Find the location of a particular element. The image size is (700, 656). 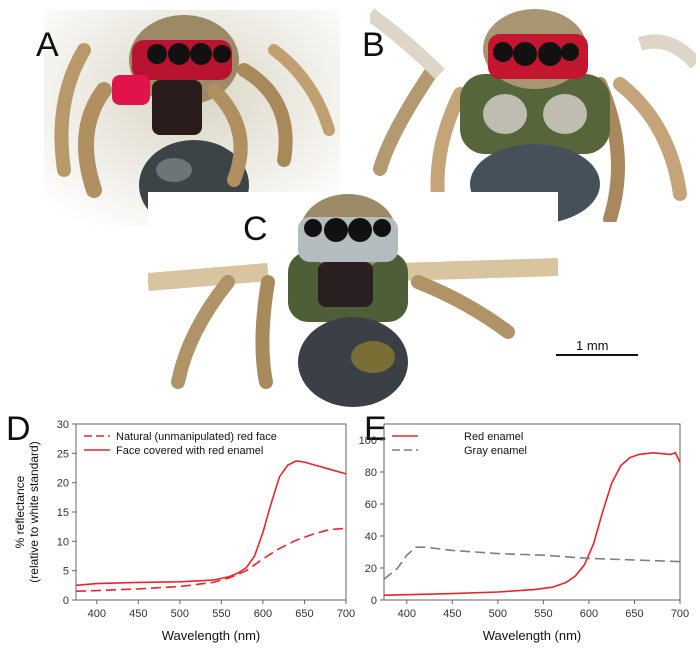

spider-photo-a is located at coordinates (192, 118).